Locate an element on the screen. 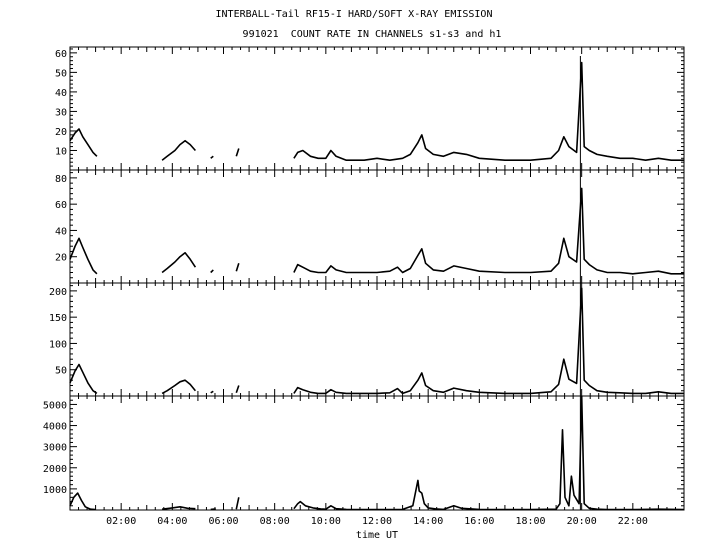 The height and width of the screenshot is (550, 720). x-tick-label: 12:00 is located at coordinates (377, 521).